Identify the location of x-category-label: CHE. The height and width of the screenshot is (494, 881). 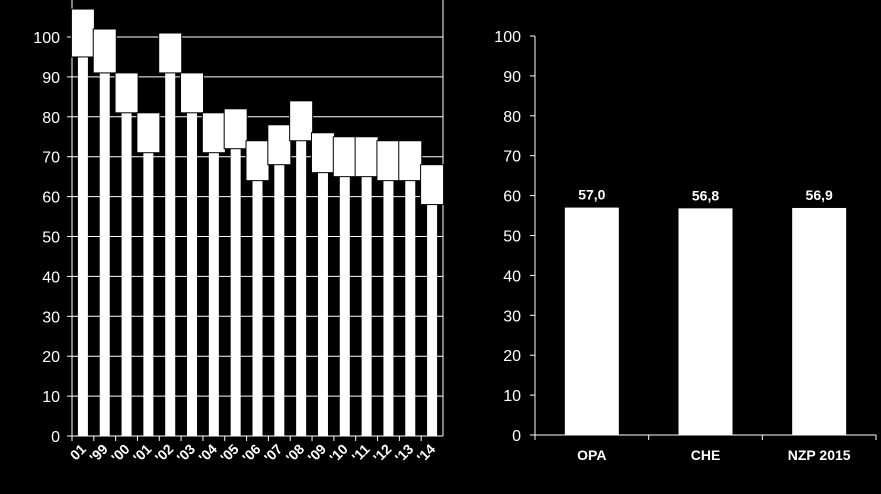
(706, 455).